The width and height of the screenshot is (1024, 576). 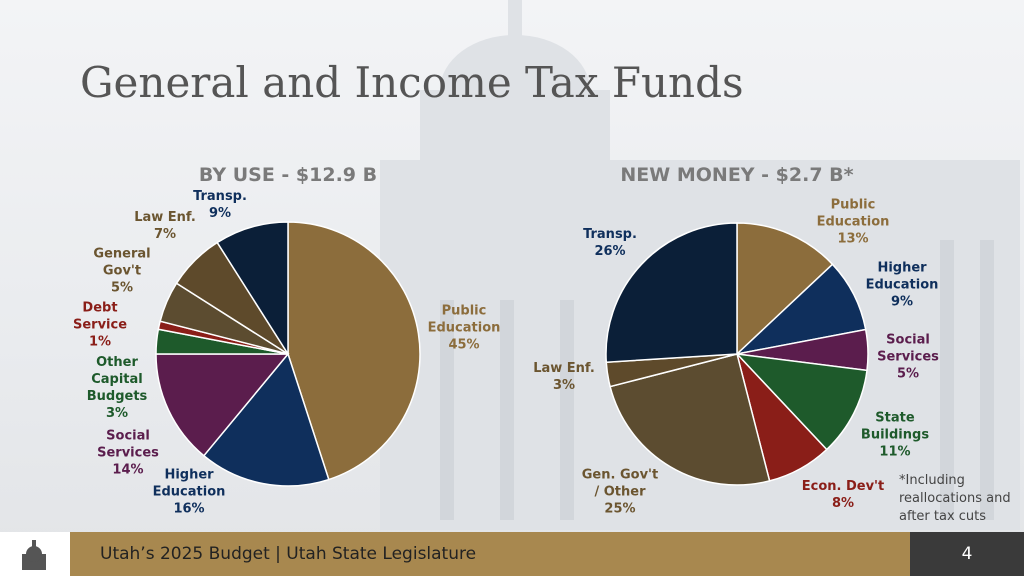 What do you see at coordinates (464, 345) in the screenshot?
I see `value-label: 45%` at bounding box center [464, 345].